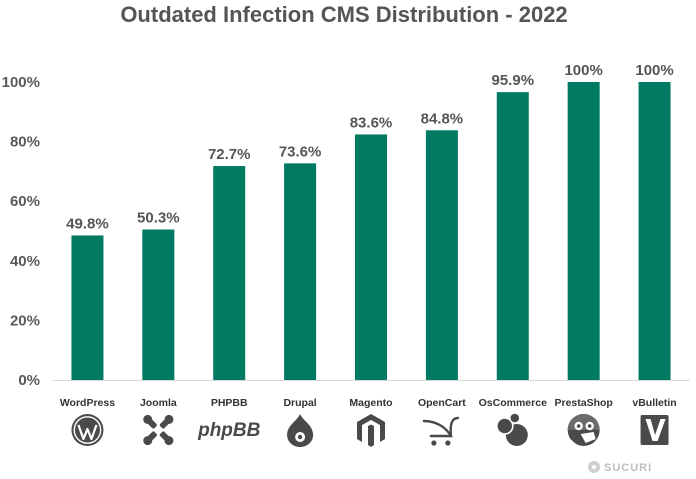  I want to click on data-label-prestashop: 100%, so click(583, 70).